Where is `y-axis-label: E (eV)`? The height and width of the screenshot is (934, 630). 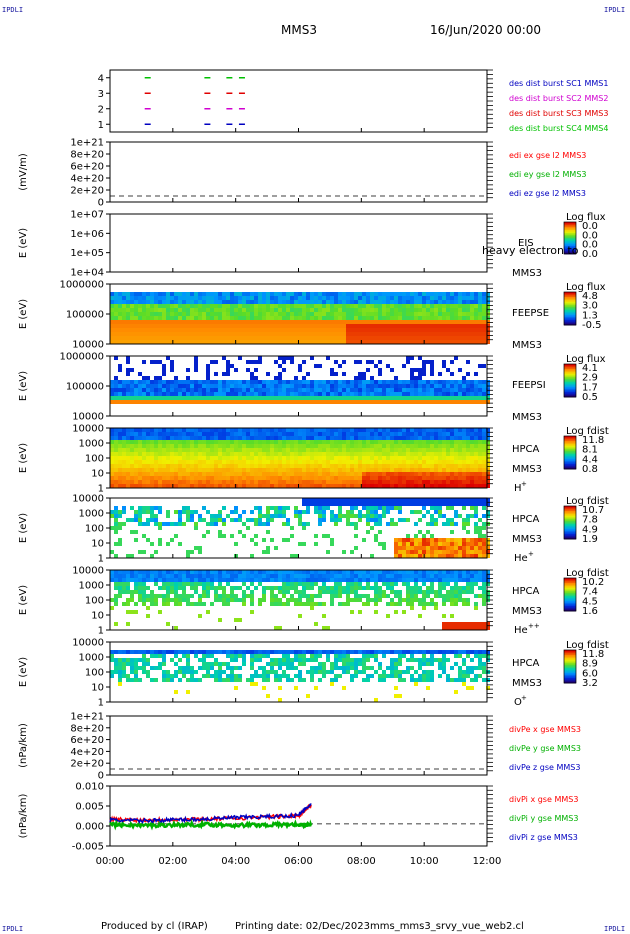
y-axis-label: E (eV) is located at coordinates (23, 314).